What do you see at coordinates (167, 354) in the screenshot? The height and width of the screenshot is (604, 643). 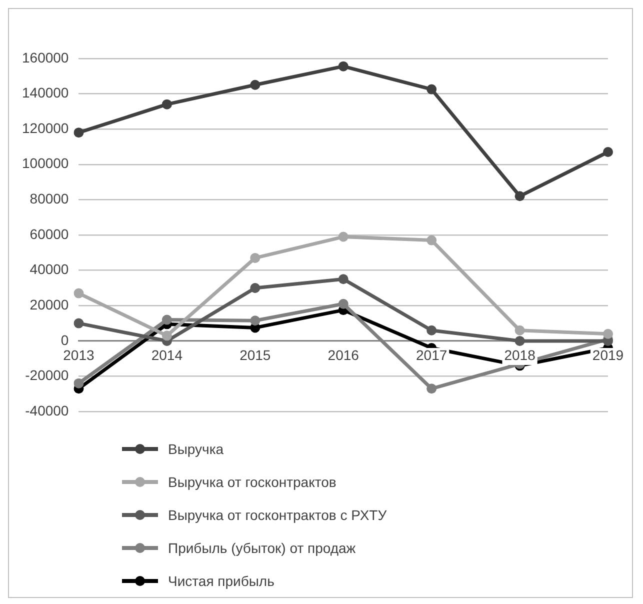 I see `x-tick-label: 2014` at bounding box center [167, 354].